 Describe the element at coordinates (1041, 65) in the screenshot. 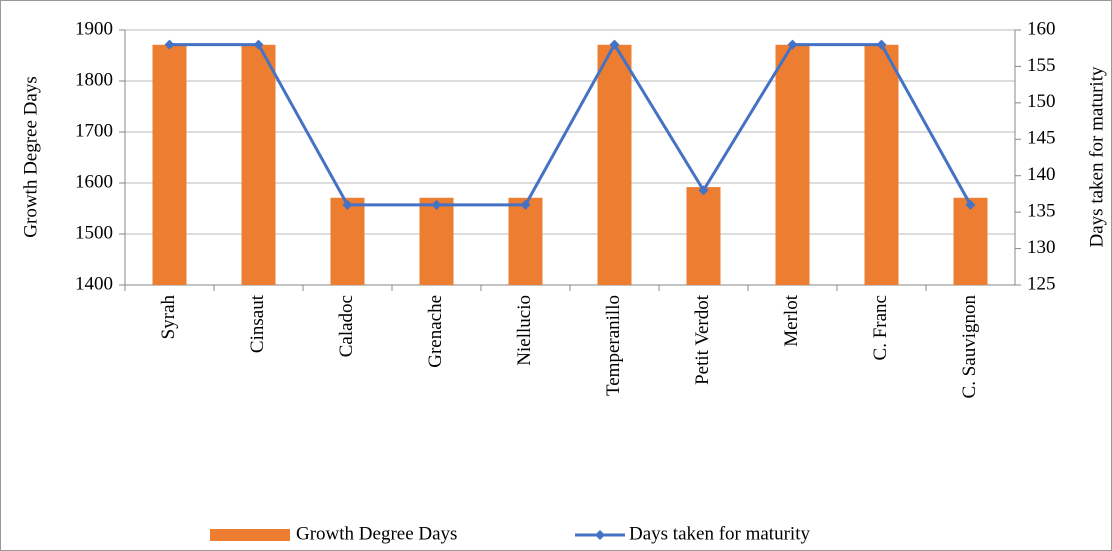

I see `y2-tick-label: 155` at that location.